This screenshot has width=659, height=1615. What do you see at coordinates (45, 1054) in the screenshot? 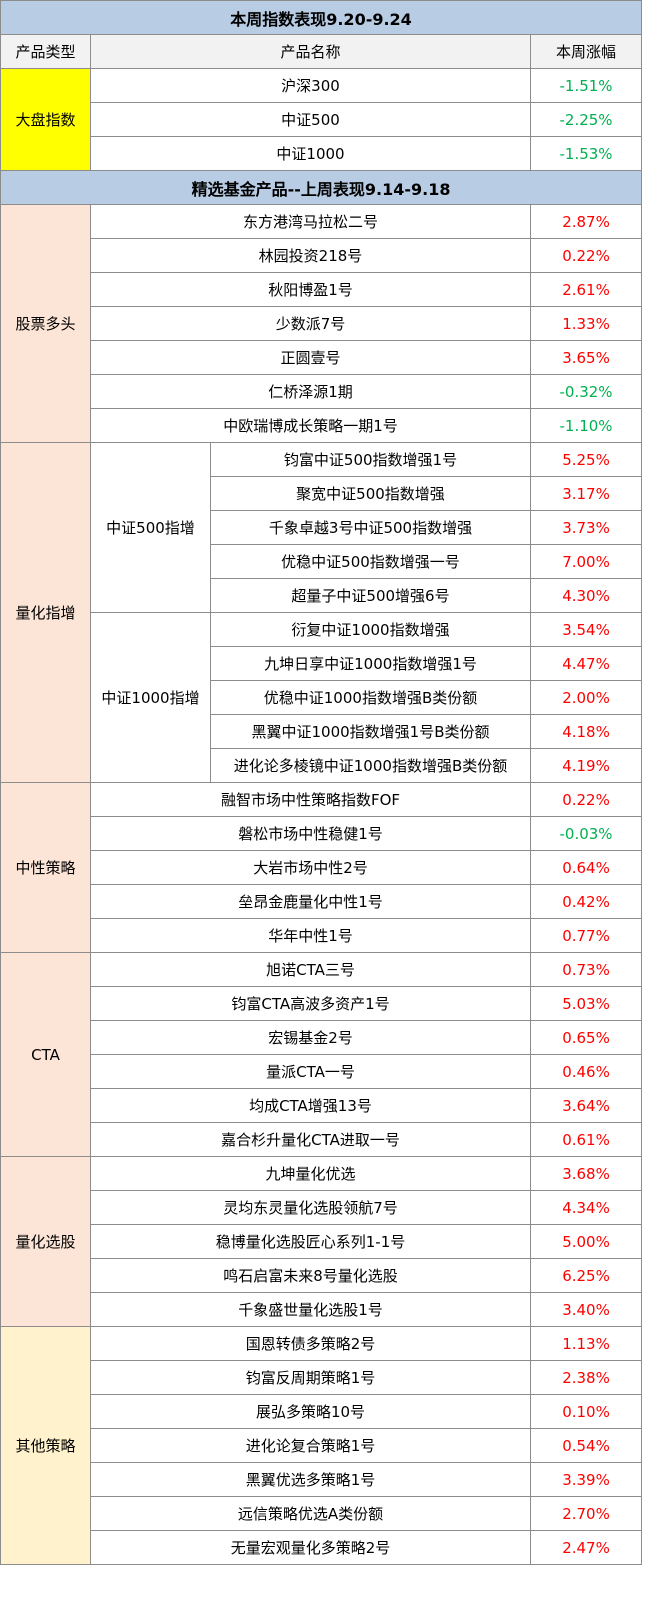
I see `category-label: CTA` at bounding box center [45, 1054].